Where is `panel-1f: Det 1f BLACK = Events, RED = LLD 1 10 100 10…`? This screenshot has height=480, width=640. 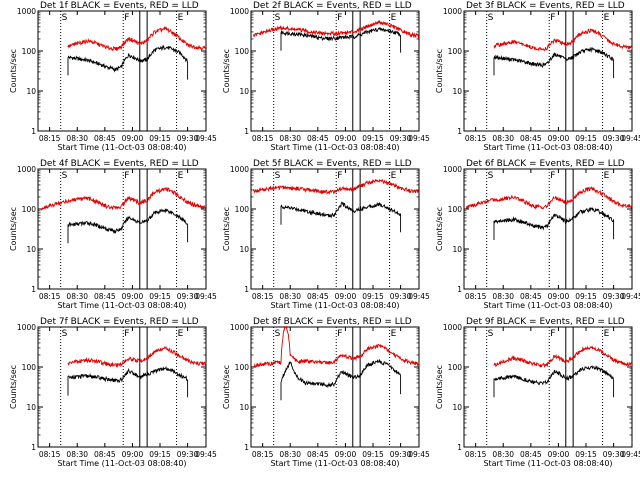 panel-1f: Det 1f BLACK = Events, RED = LLD 1 10 100 10… is located at coordinates (113, 76).